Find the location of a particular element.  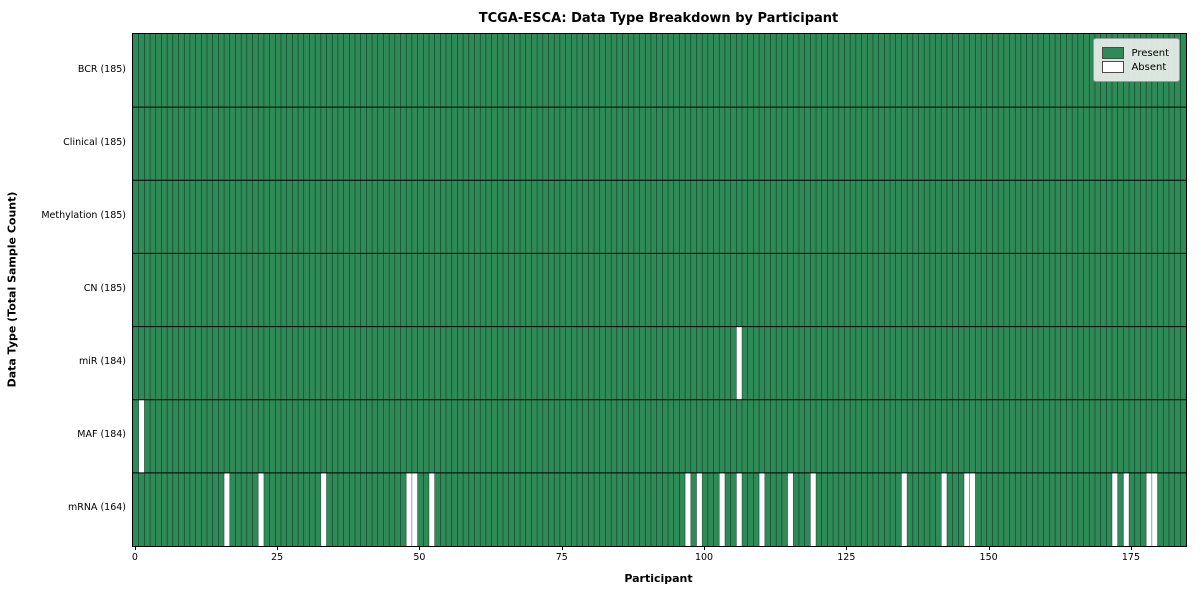

y-tick-label: Methylation (185) is located at coordinates (83, 215).